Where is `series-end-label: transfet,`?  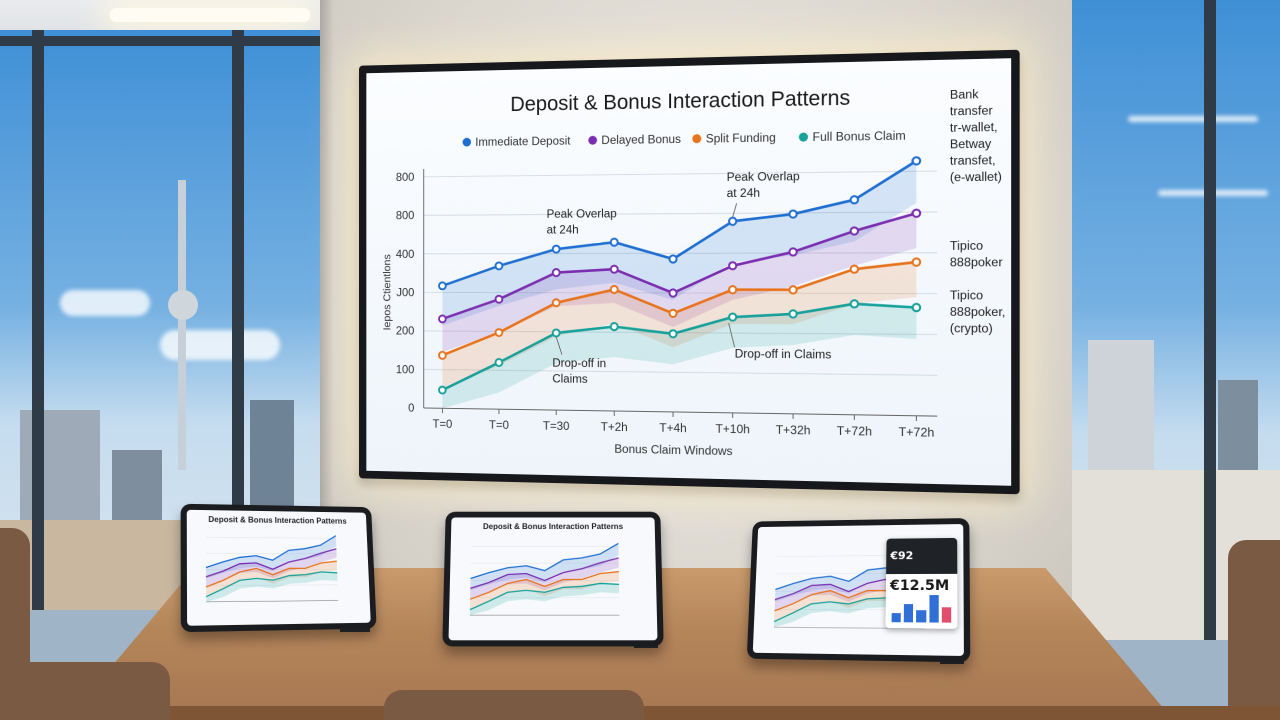 series-end-label: transfet, is located at coordinates (973, 160).